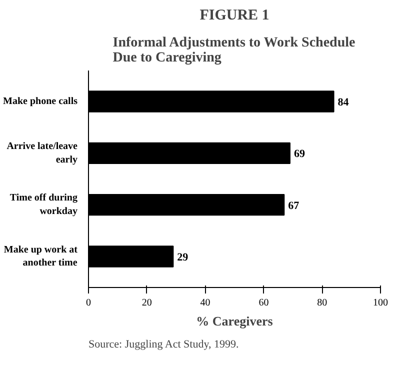  Describe the element at coordinates (235, 16) in the screenshot. I see `chart-title: FIGURE 1` at that location.